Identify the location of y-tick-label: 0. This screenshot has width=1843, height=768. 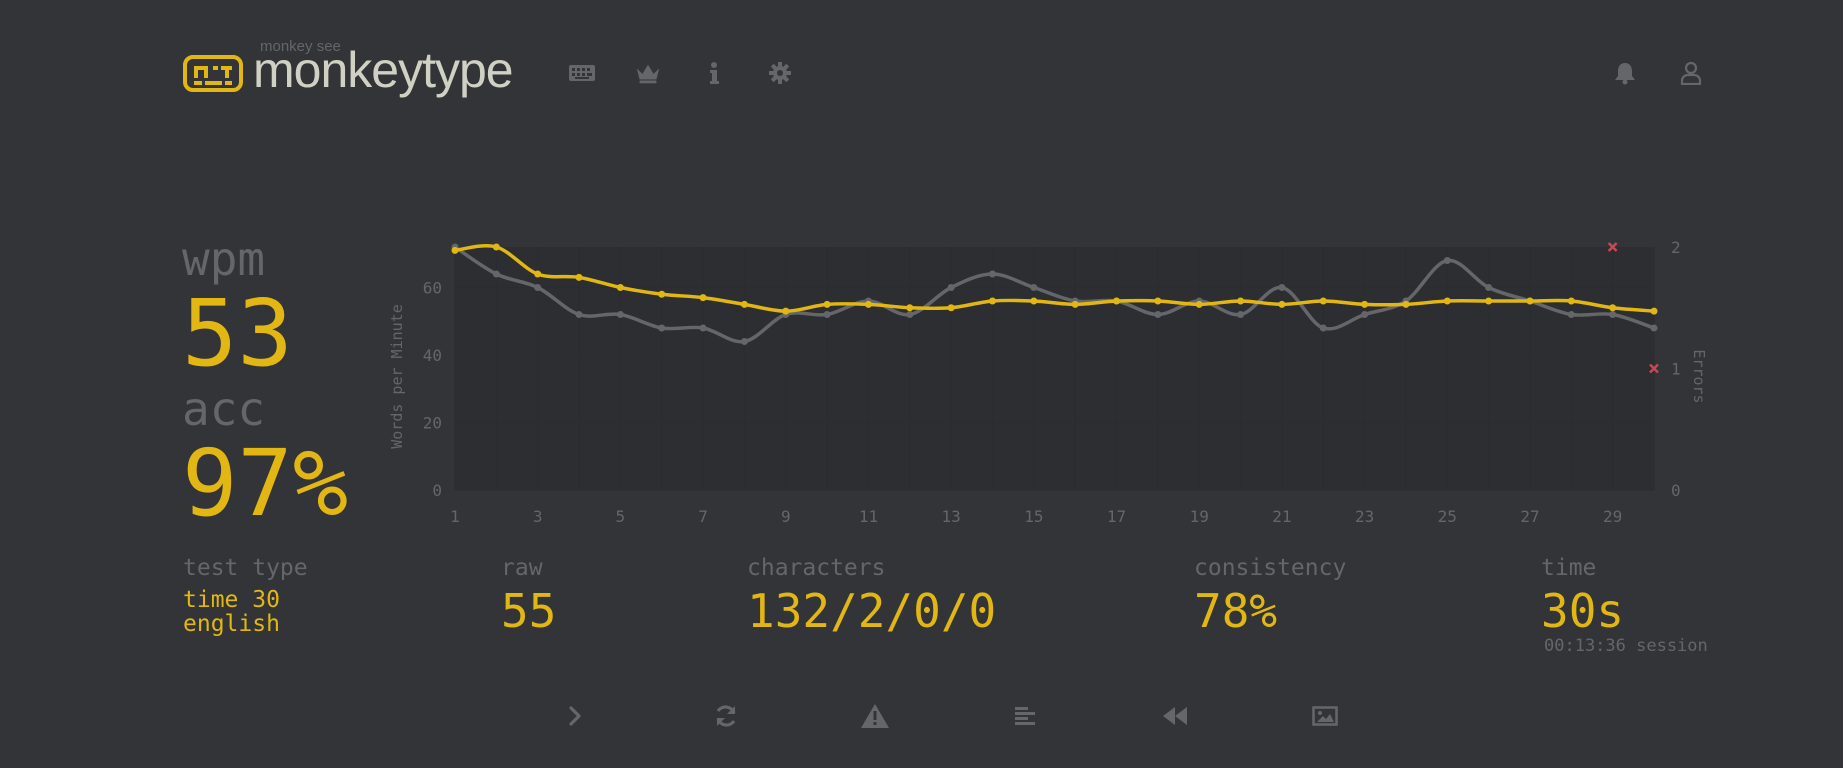
(437, 490).